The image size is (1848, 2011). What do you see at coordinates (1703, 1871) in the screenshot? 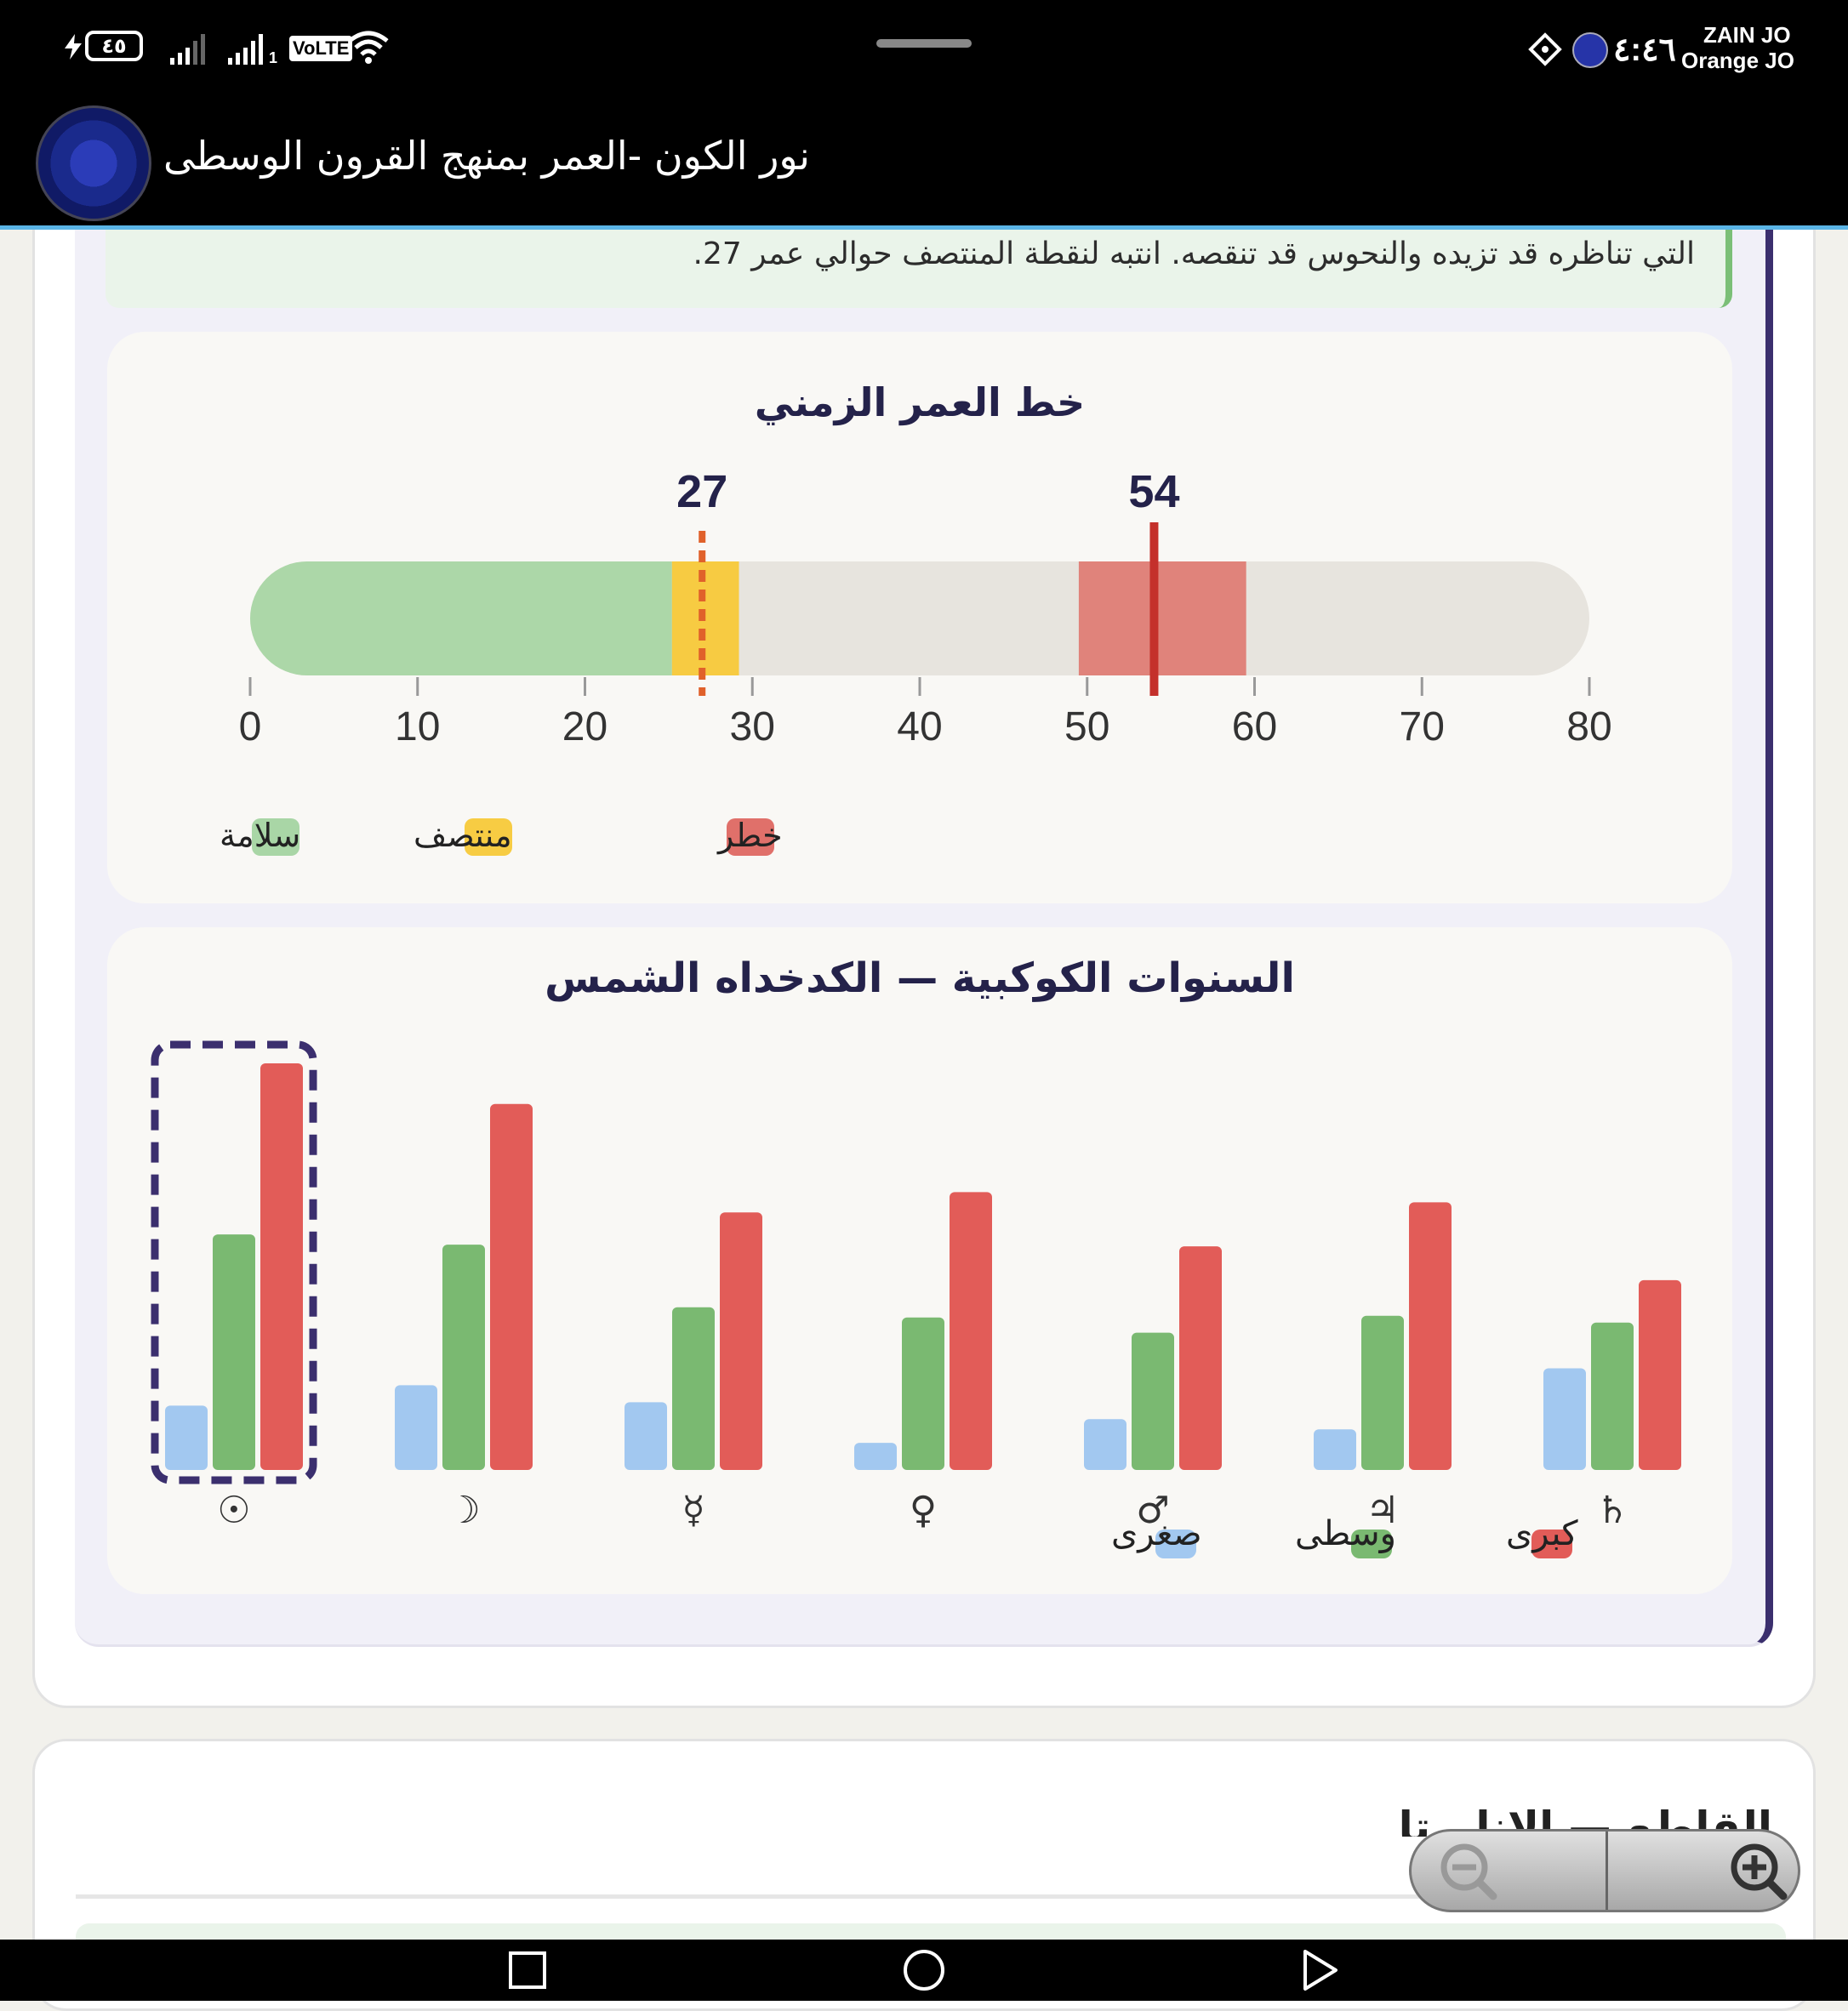
I see `zoom-in-button` at bounding box center [1703, 1871].